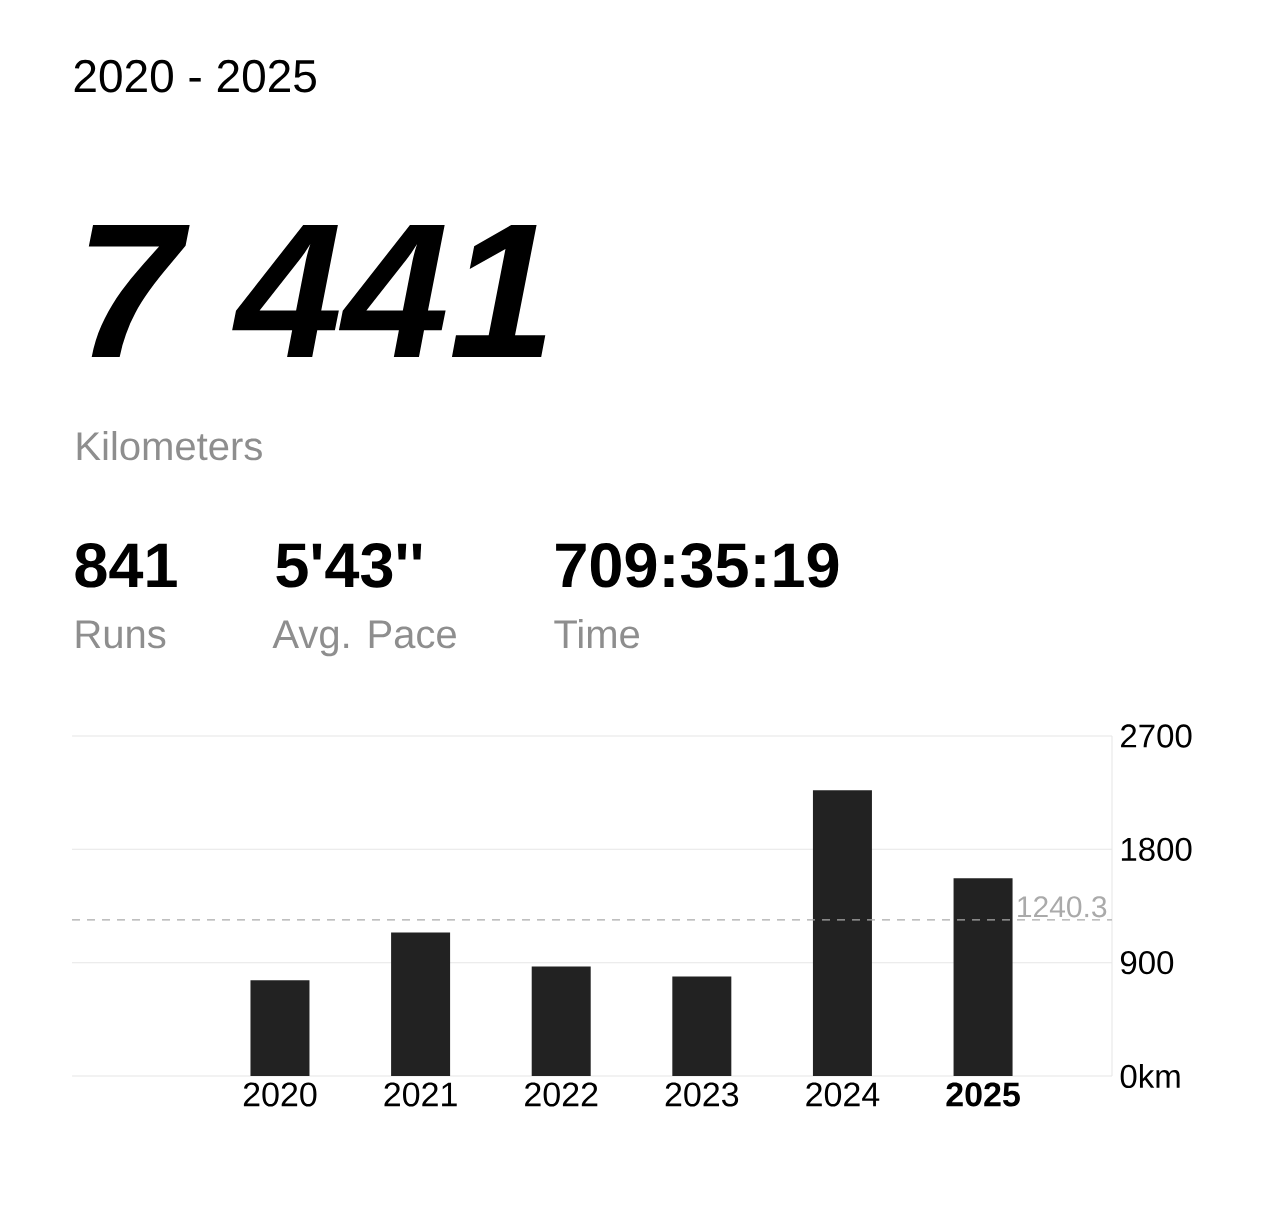 This screenshot has height=1228, width=1280. Describe the element at coordinates (280, 1094) in the screenshot. I see `x-tick-label: 2020` at that location.